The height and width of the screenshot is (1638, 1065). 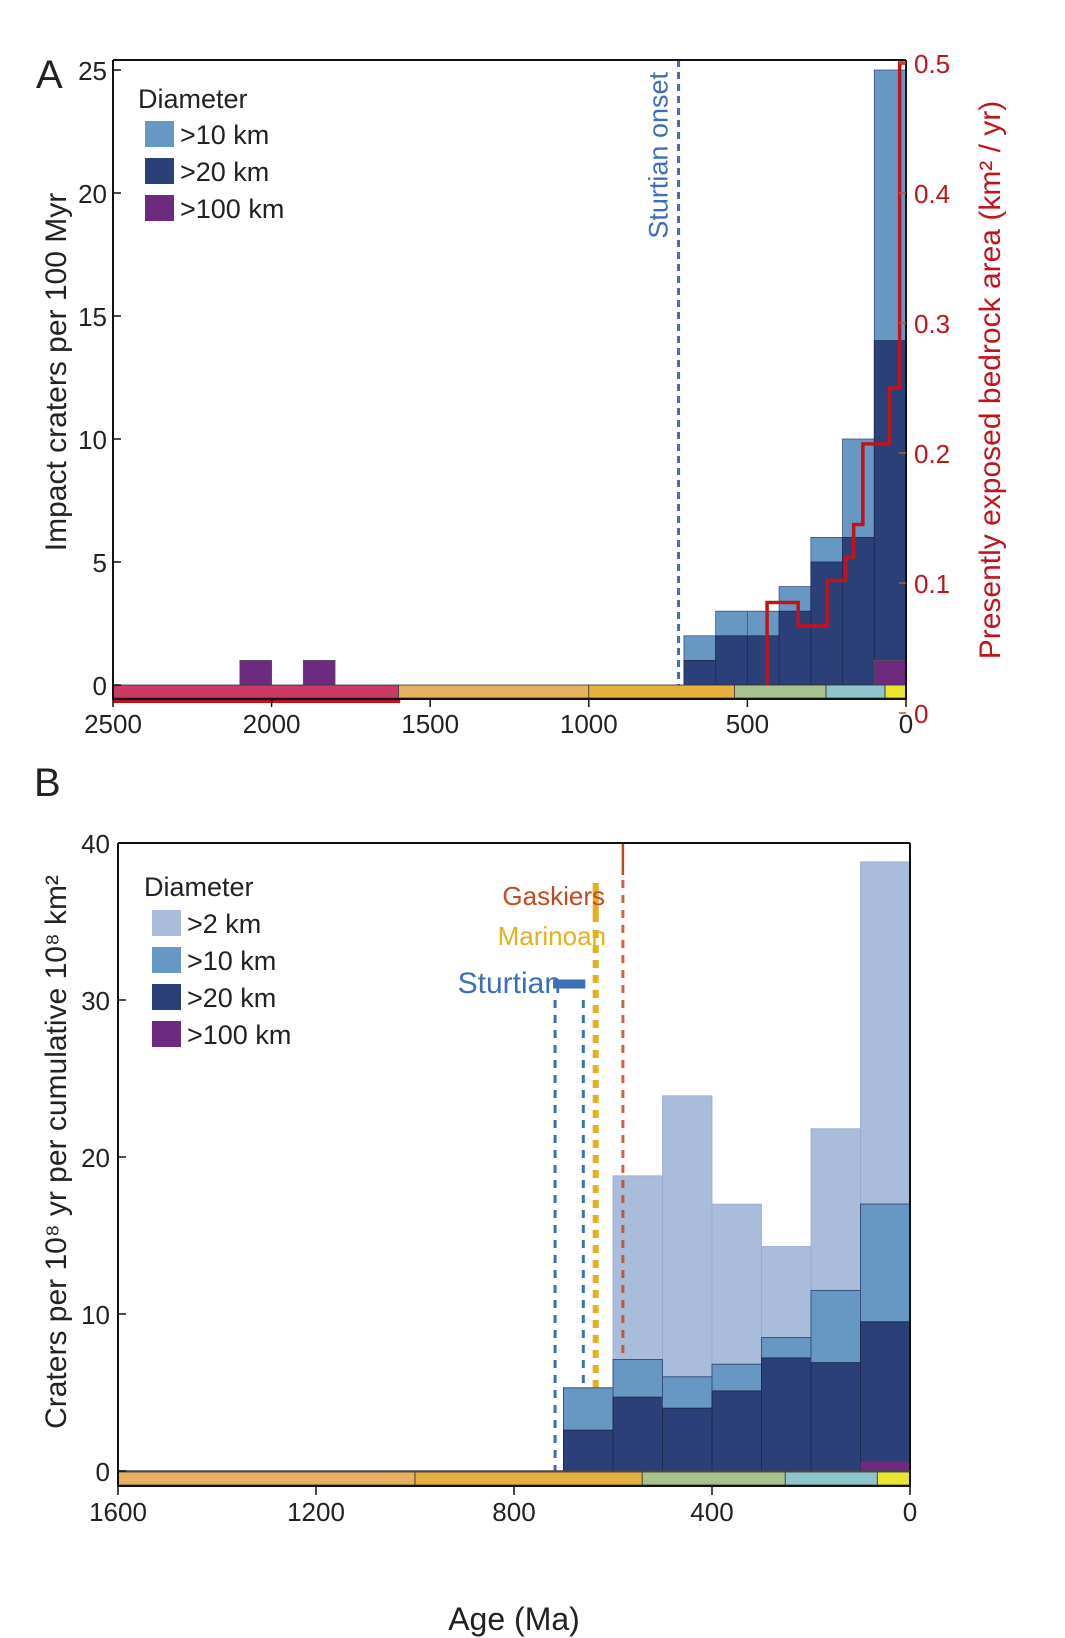 I want to click on x-tick-label: 1500, so click(x=430, y=724).